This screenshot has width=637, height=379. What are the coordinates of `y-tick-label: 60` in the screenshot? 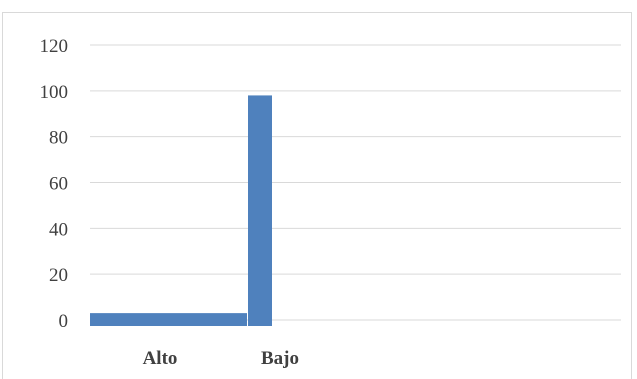 It's located at (58, 184).